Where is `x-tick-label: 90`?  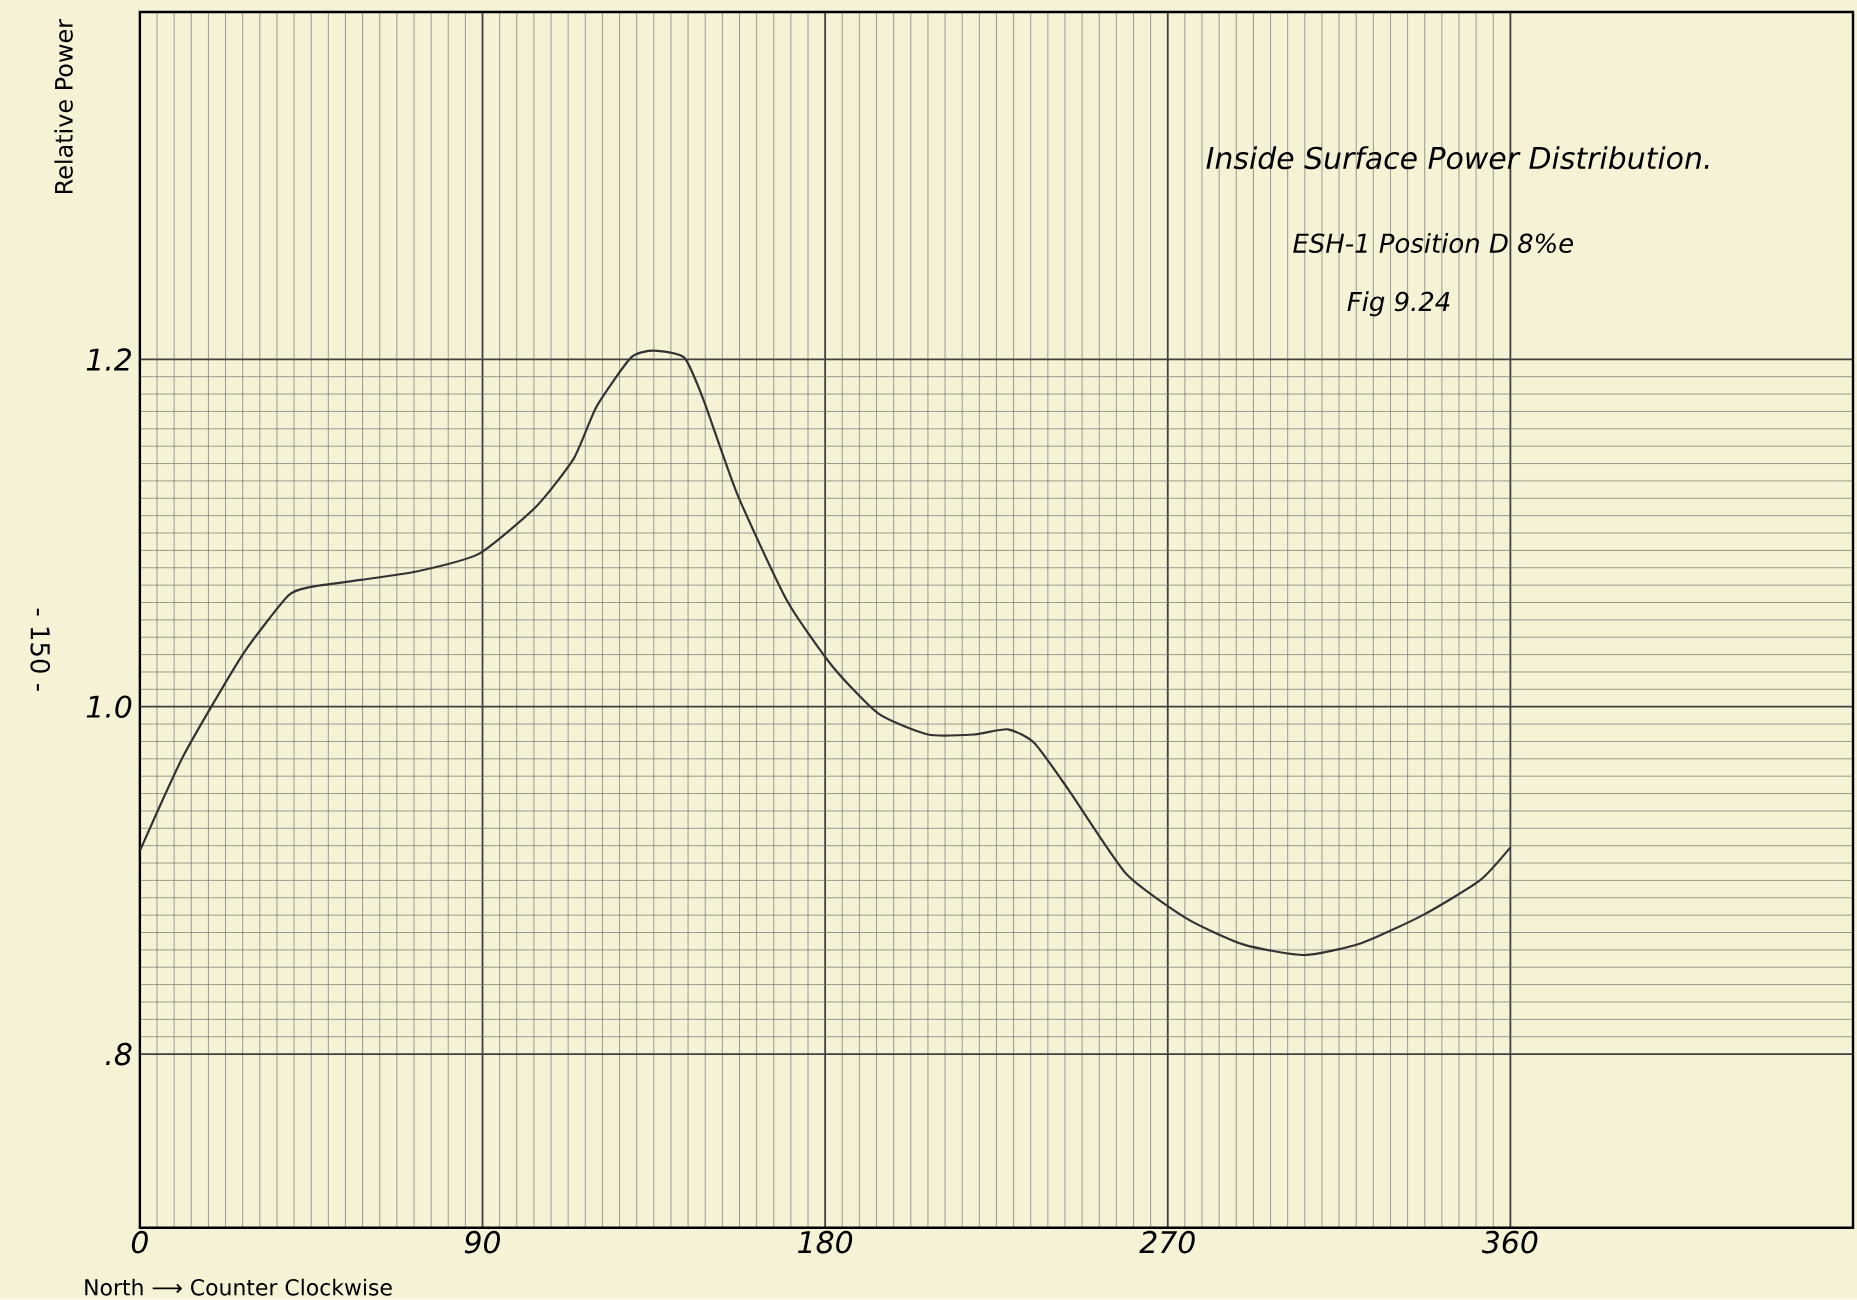
x-tick-label: 90 is located at coordinates (482, 1242).